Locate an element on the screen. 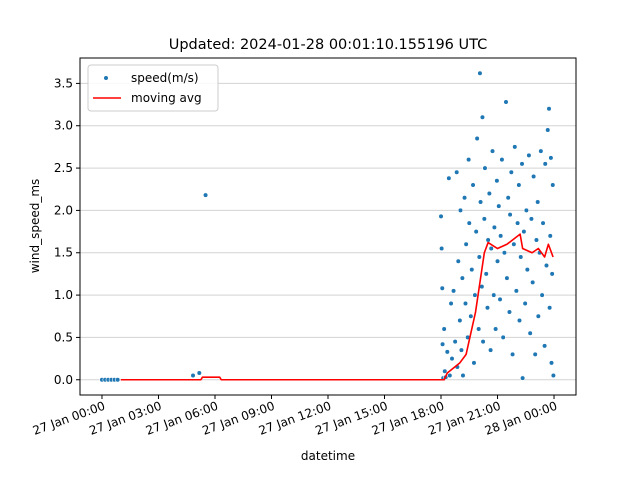 The width and height of the screenshot is (640, 484). y-tick-label: 3.0 is located at coordinates (63, 126).